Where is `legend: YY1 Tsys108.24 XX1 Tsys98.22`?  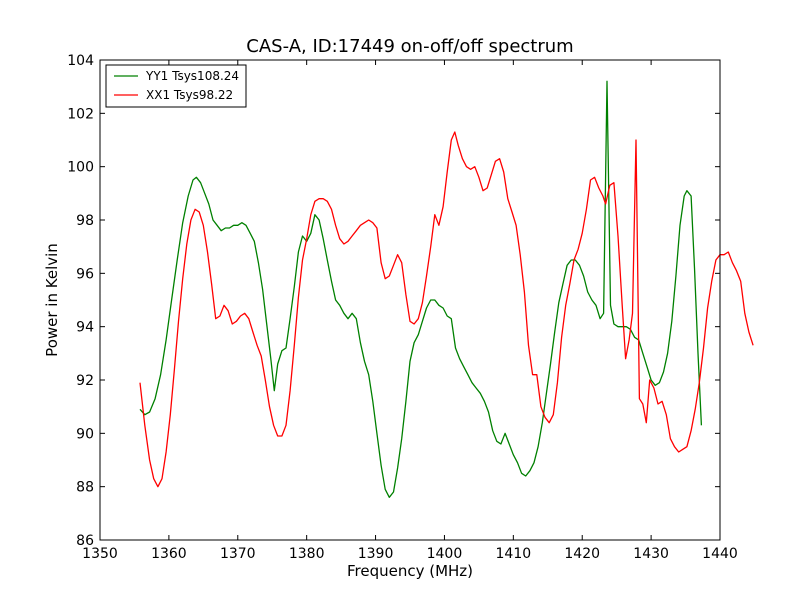
legend: YY1 Tsys108.24 XX1 Tsys98.22 is located at coordinates (176, 86).